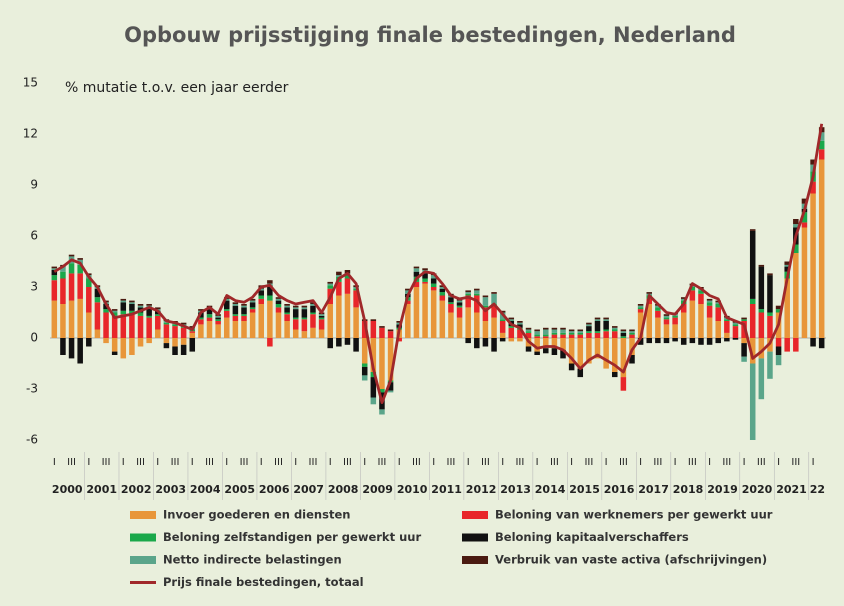  I want to click on year-label: 2017, so click(653, 489).